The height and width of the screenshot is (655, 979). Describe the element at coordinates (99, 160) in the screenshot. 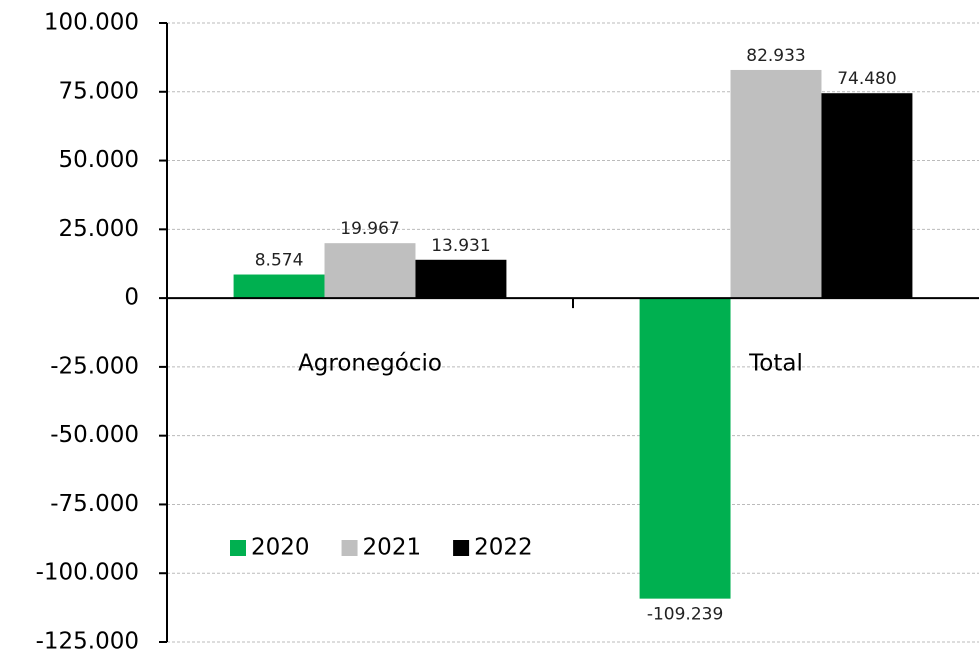

I see `y-tick-label: 50.000` at that location.